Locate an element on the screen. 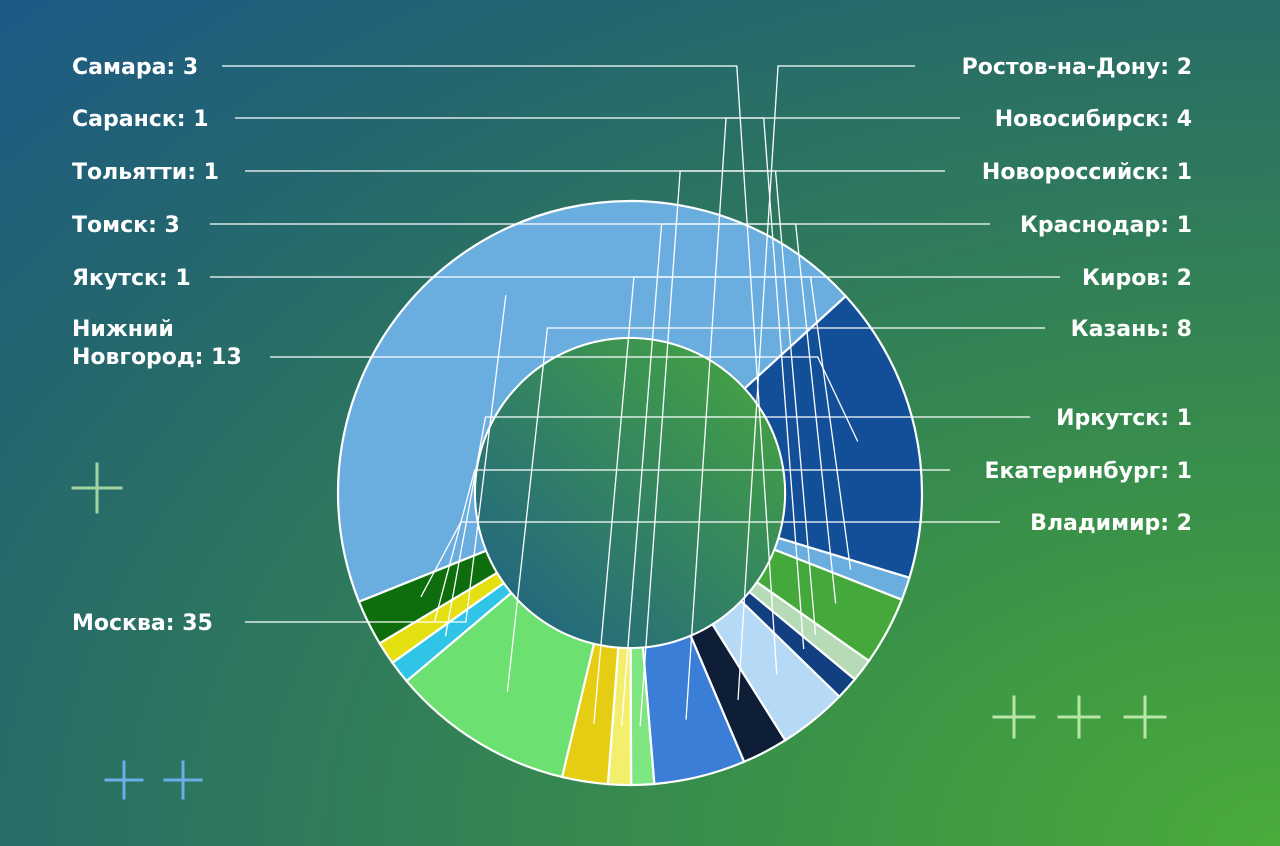  label-казань: Казань: 8 is located at coordinates (1131, 329).